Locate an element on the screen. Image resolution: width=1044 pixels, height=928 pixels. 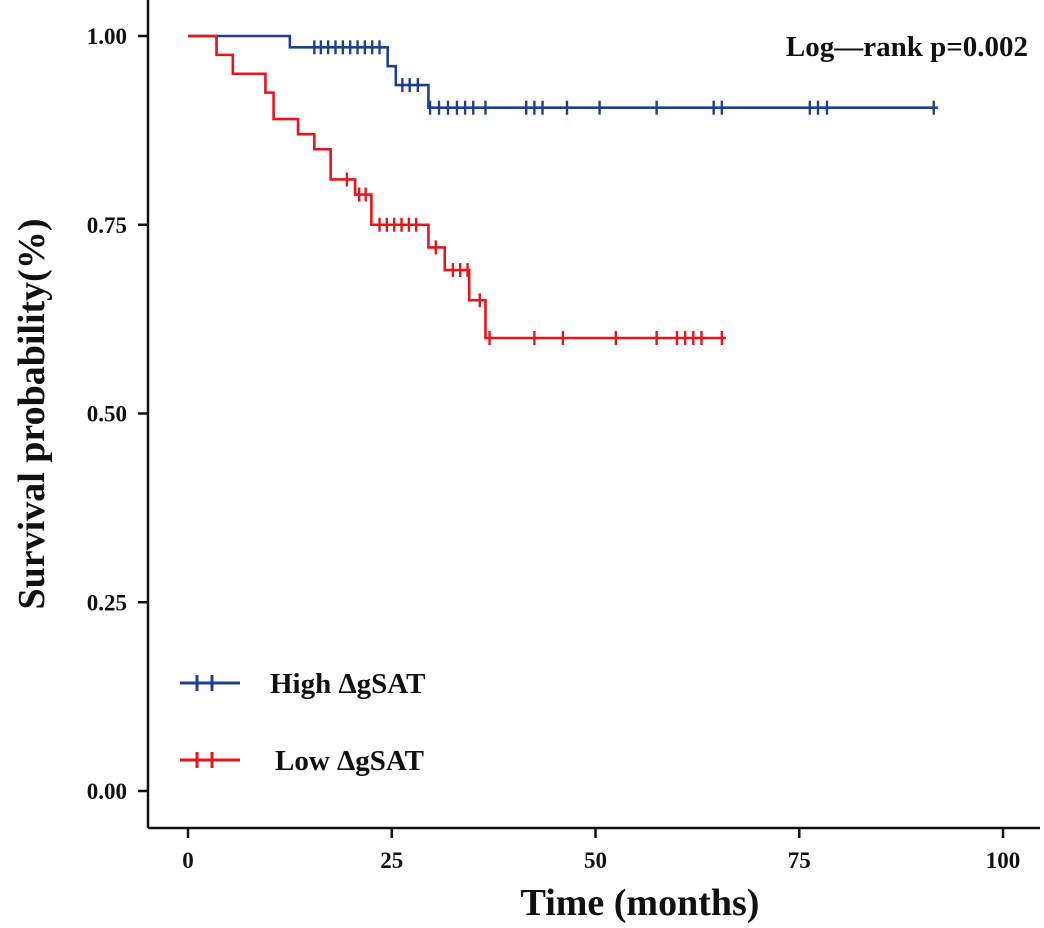
legend-label-low: Low ΔgSAT is located at coordinates (349, 761).